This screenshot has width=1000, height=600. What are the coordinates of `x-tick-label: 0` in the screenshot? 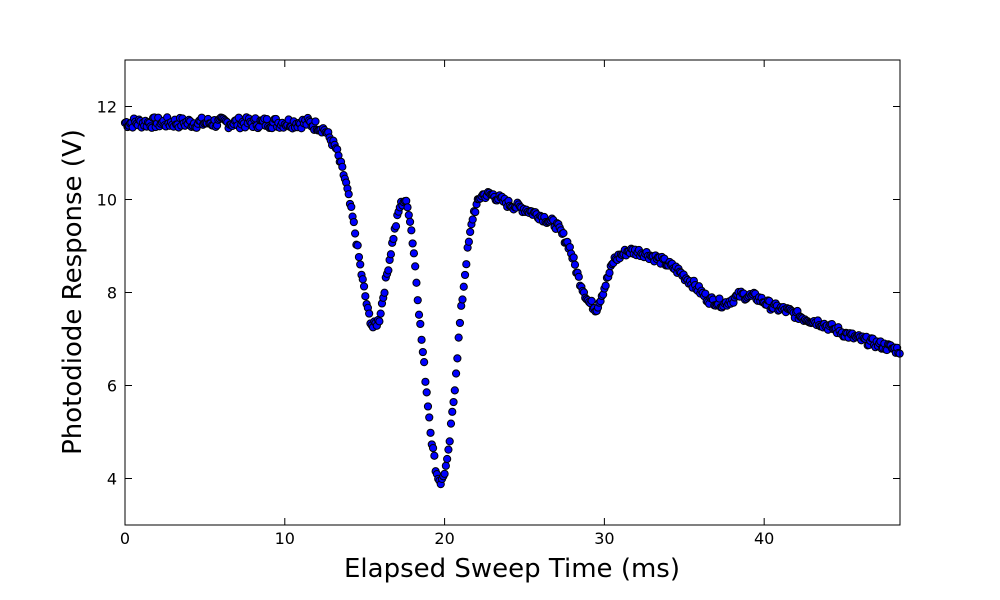 It's located at (125, 538).